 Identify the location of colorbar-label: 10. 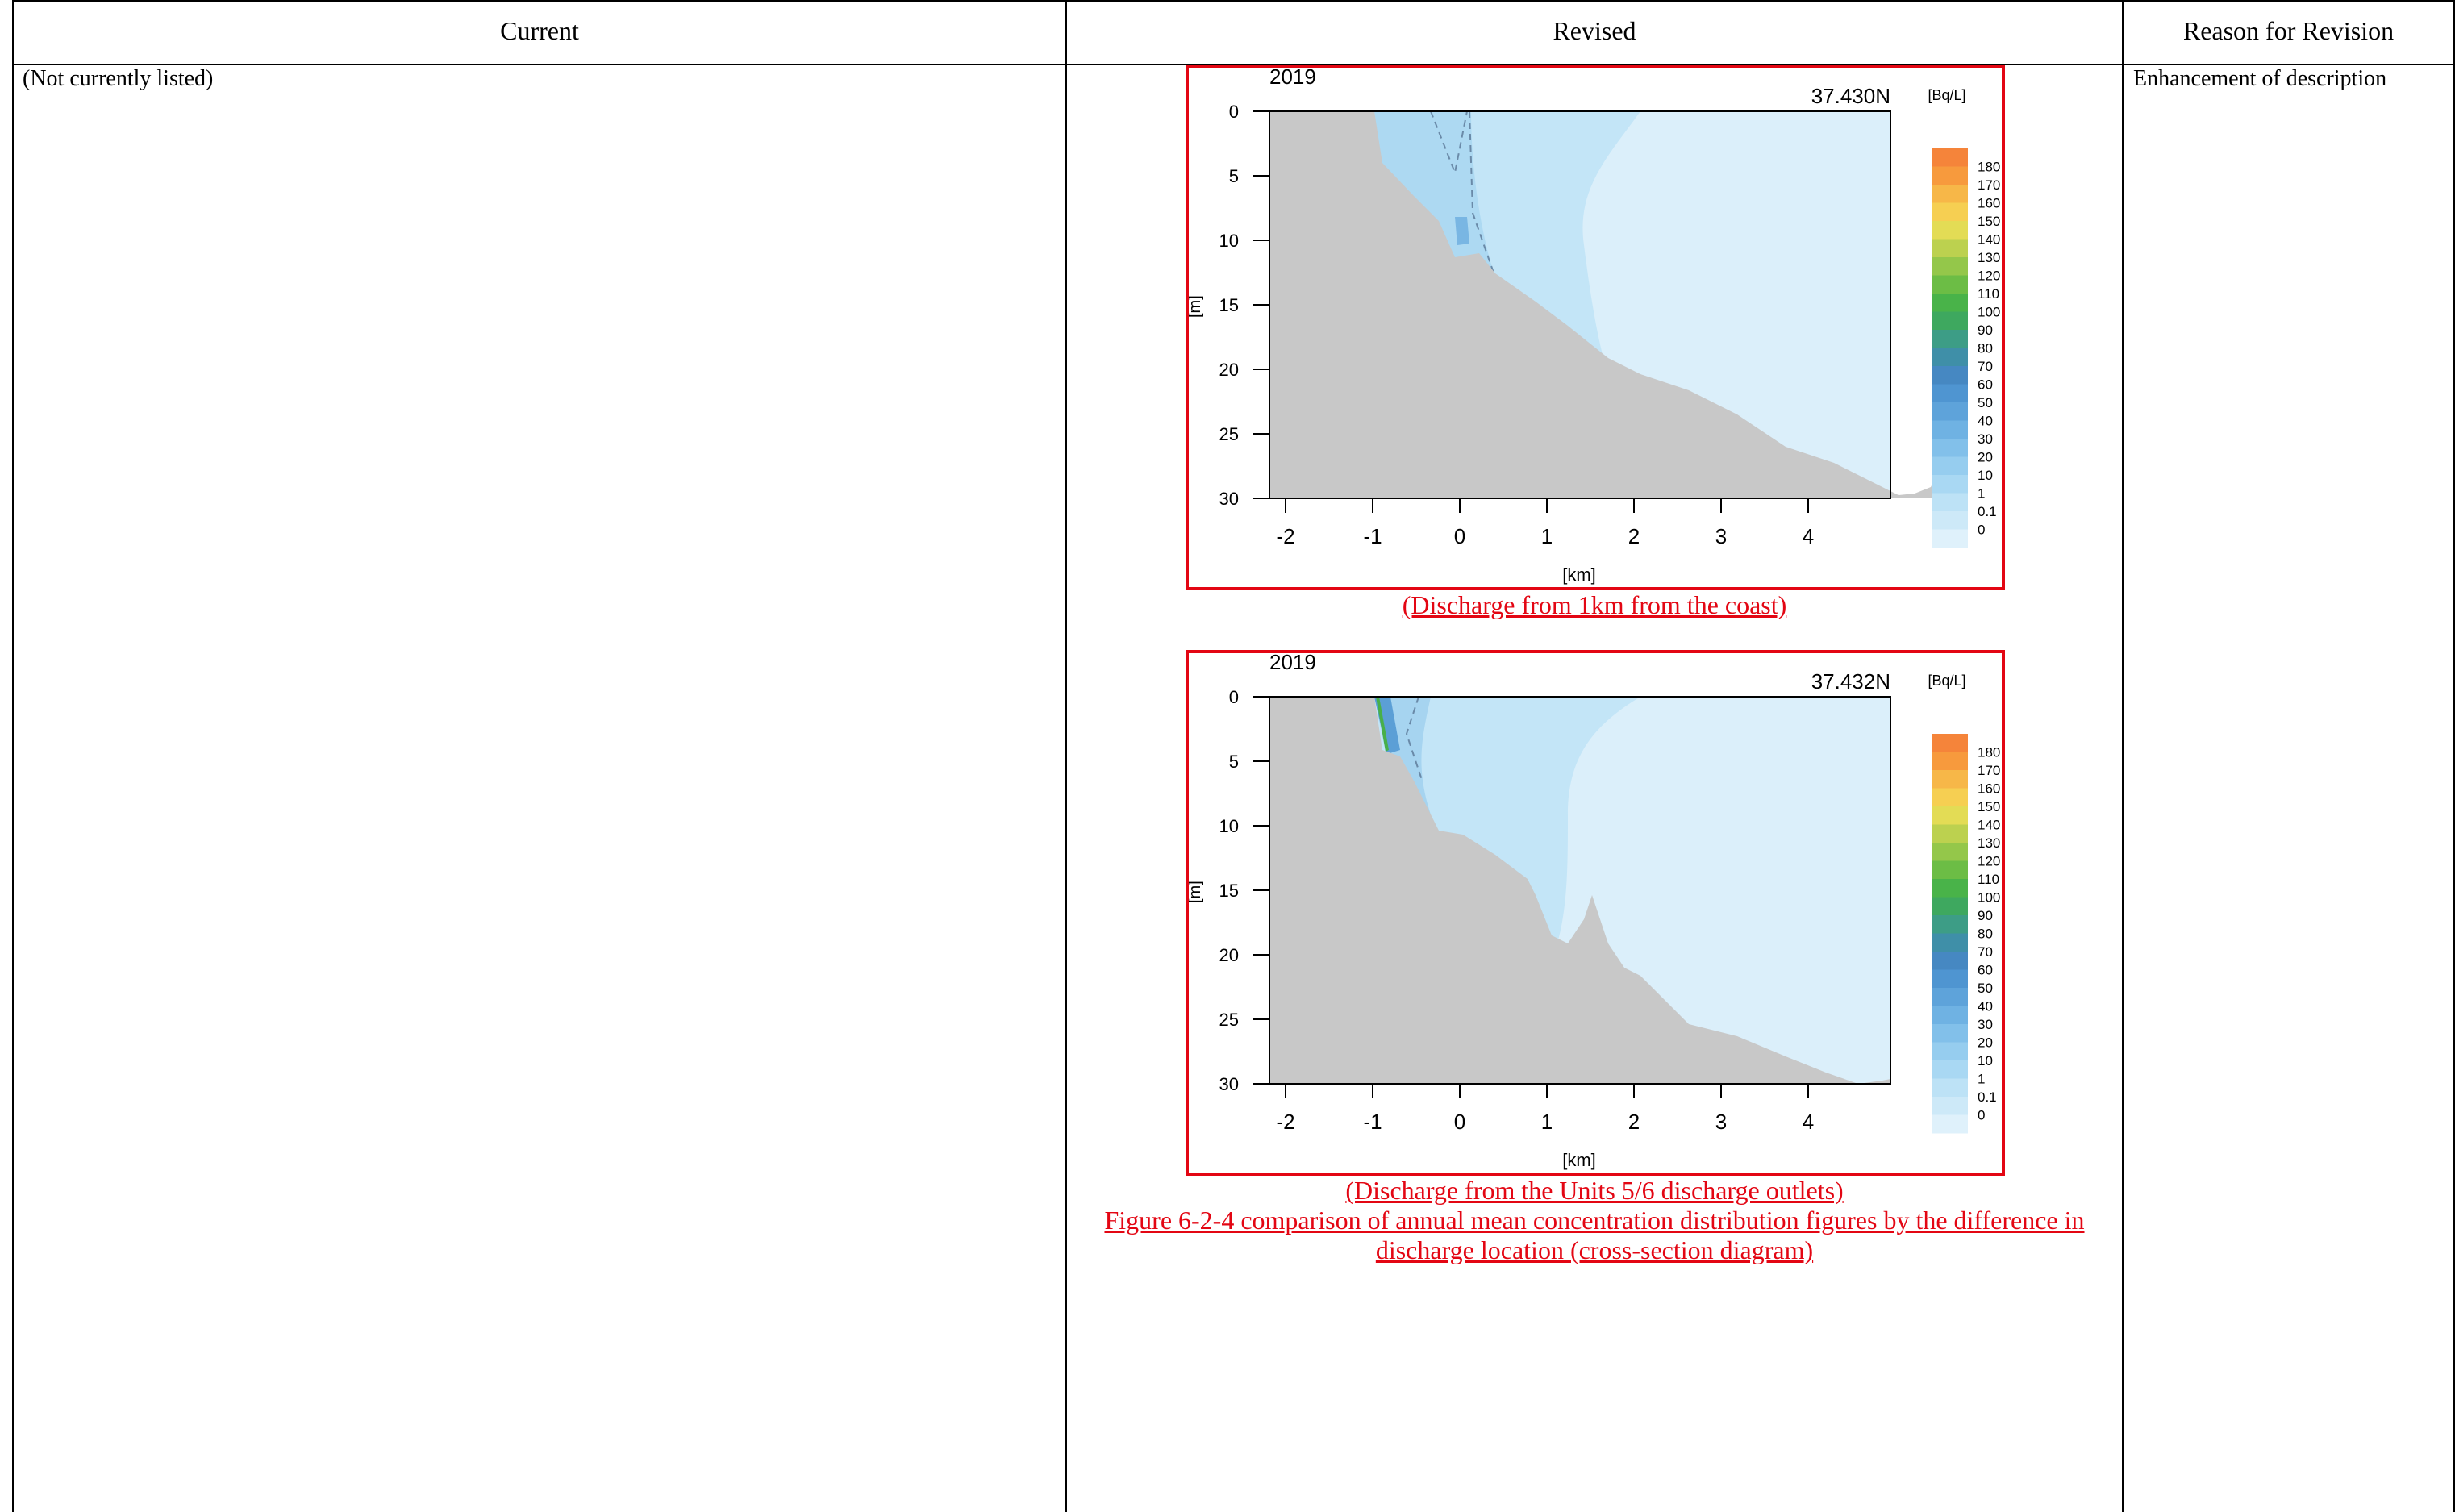
(1985, 475).